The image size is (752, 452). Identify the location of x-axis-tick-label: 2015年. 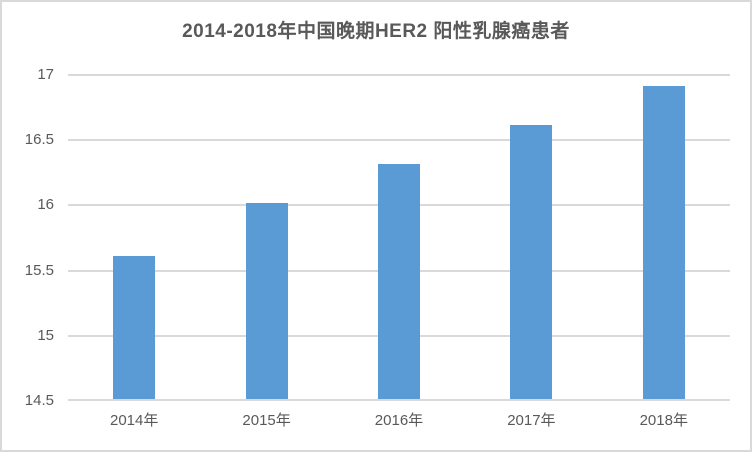
(266, 420).